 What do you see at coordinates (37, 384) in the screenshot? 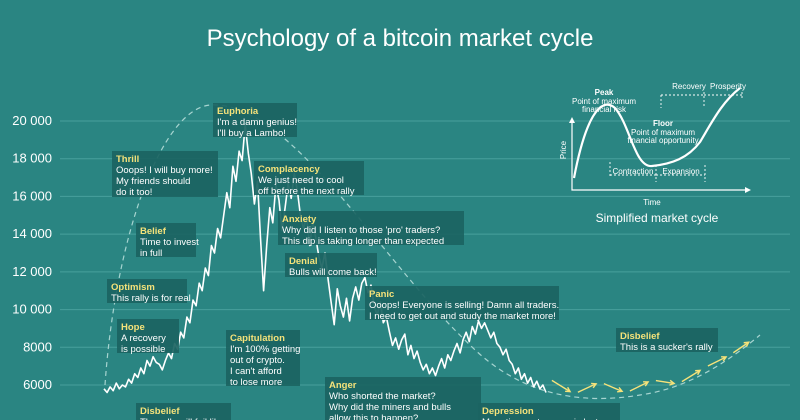
I see `y-tick-label: 6000` at bounding box center [37, 384].